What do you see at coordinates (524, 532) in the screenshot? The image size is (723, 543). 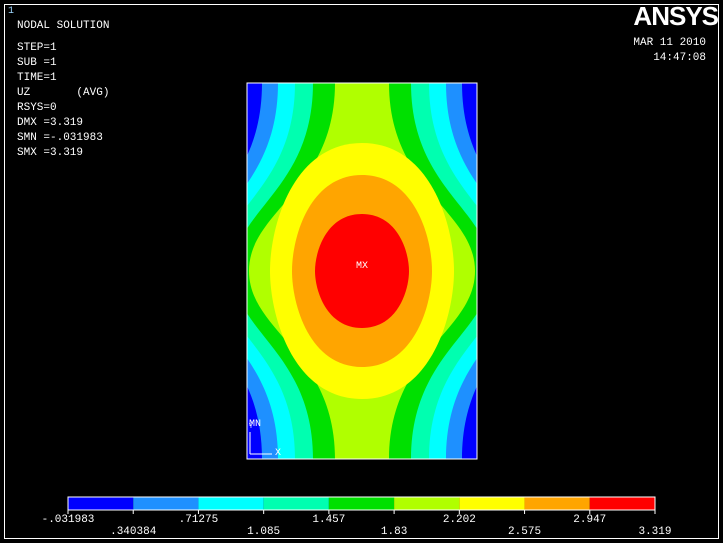 I see `legend-label: 2.575` at bounding box center [524, 532].